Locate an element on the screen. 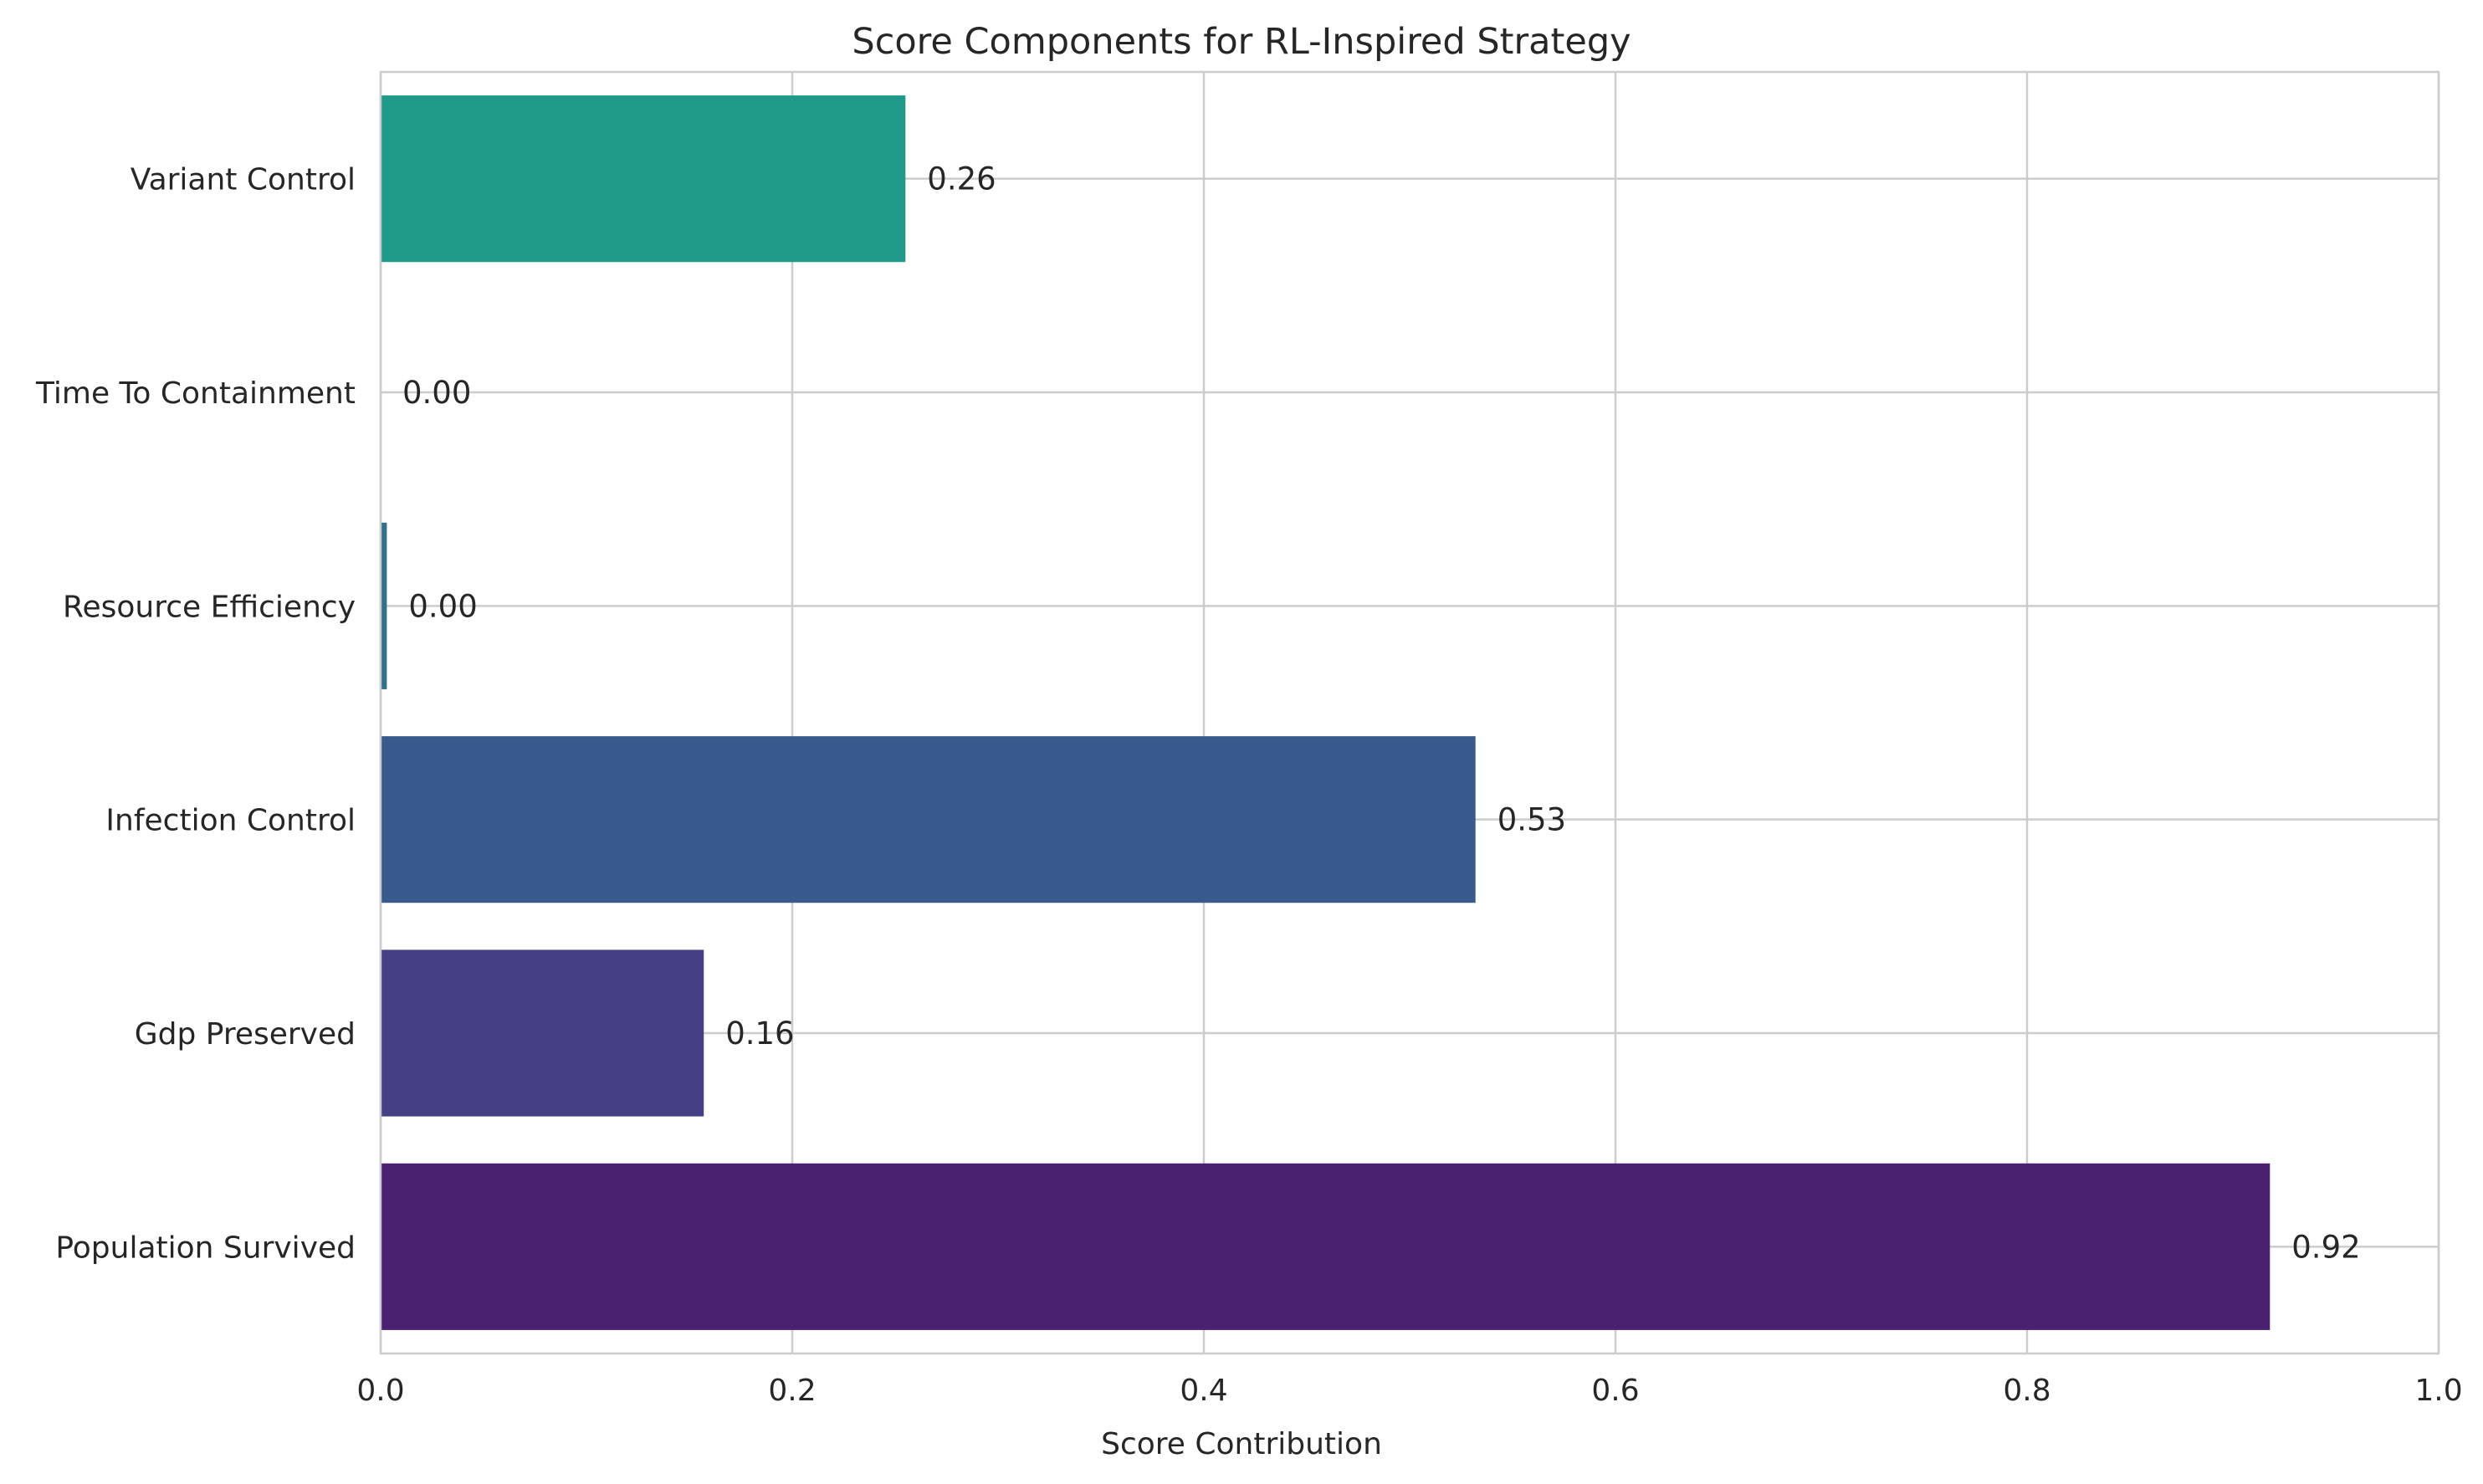 This screenshot has width=2483, height=1484. x-axis-label: Score Contribution is located at coordinates (1241, 1444).